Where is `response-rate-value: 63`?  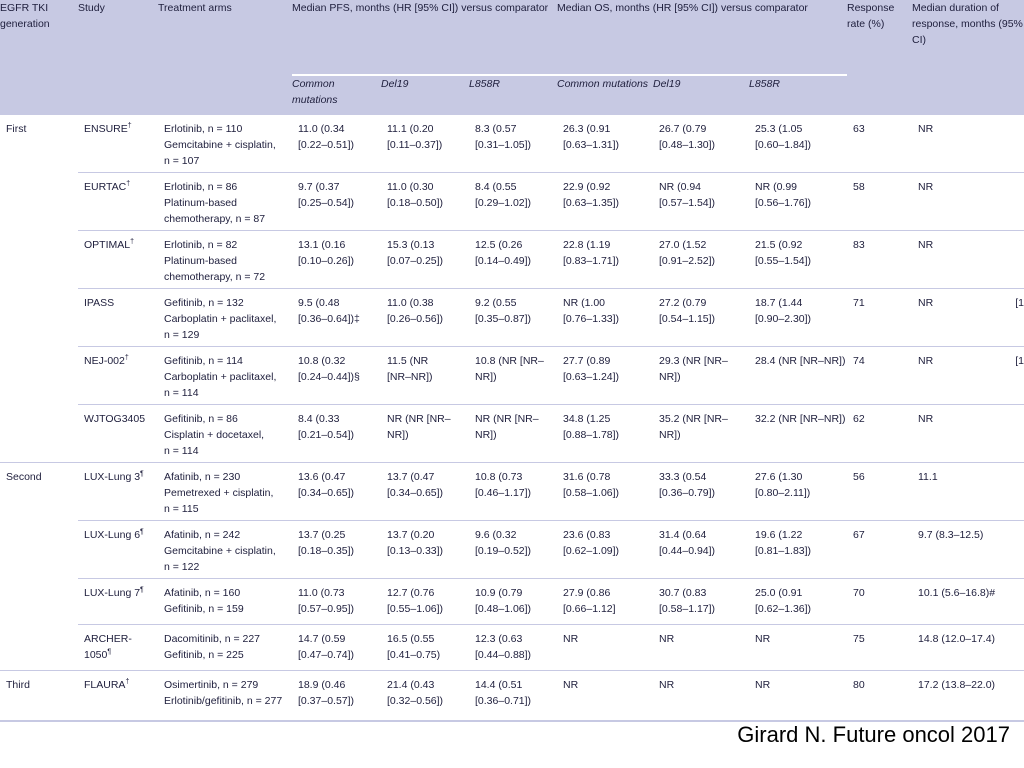
response-rate-value: 63 is located at coordinates (859, 129).